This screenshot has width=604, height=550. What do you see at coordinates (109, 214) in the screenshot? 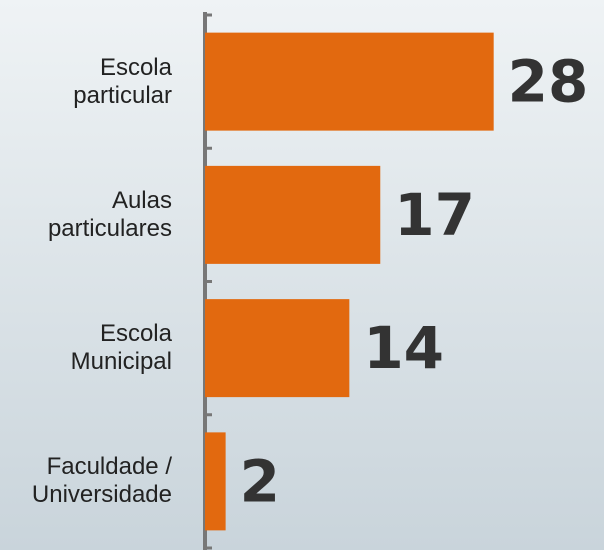
I see `category-label: Aulas particulares` at bounding box center [109, 214].